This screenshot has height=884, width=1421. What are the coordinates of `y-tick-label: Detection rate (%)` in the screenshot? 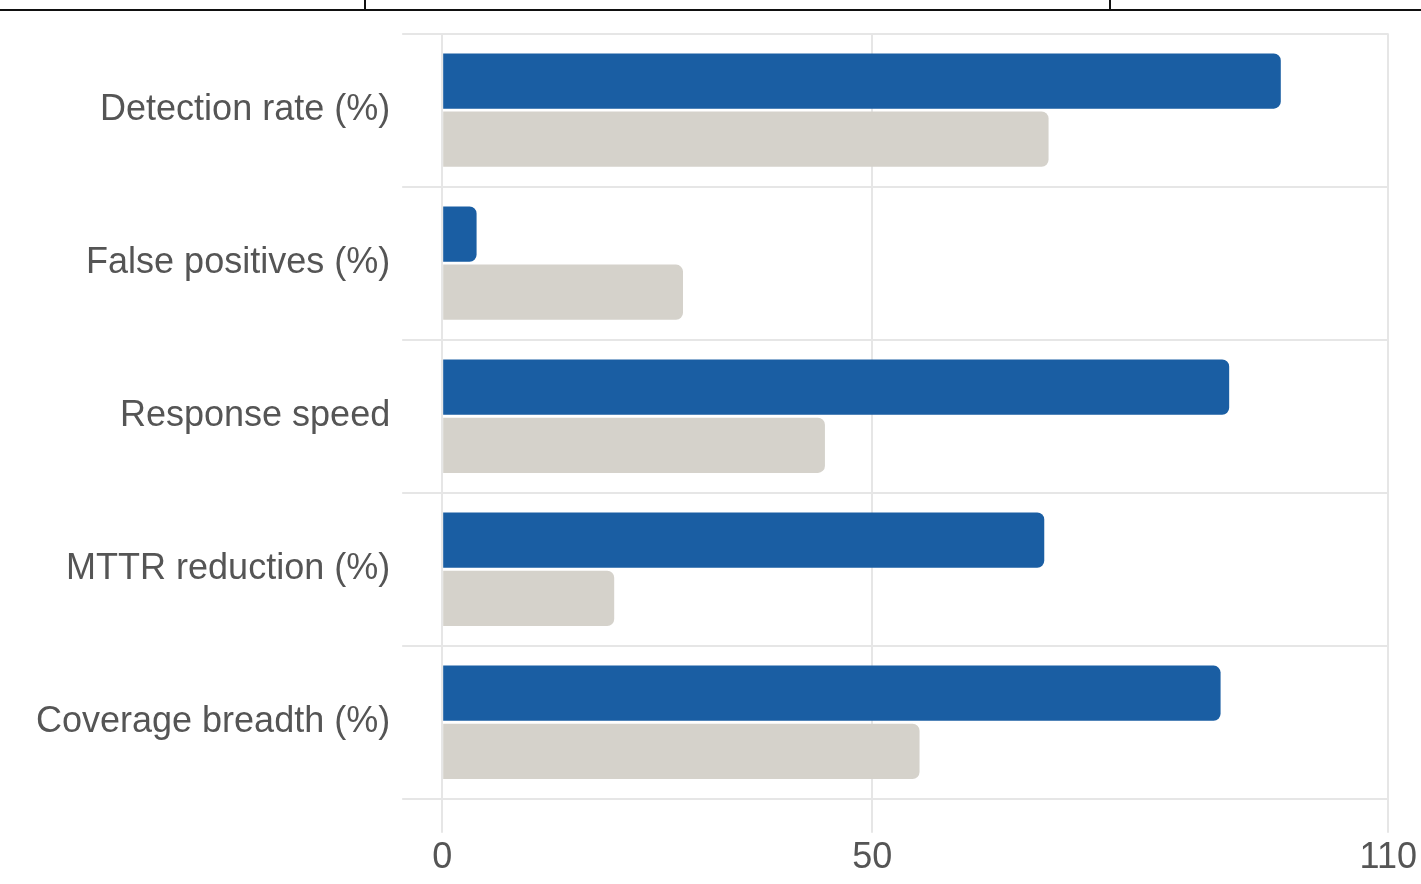 It's located at (245, 108).